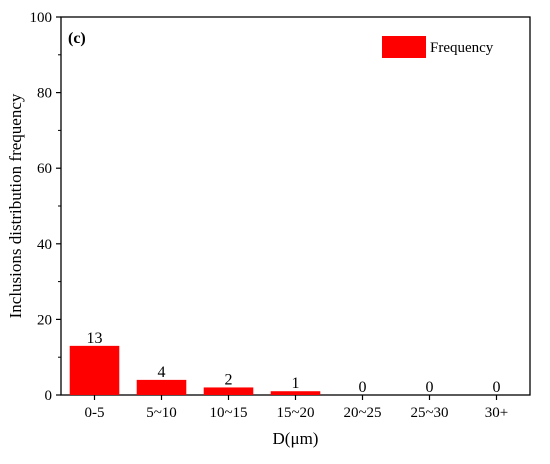 The image size is (550, 464). I want to click on bar-value-label: 2, so click(229, 379).